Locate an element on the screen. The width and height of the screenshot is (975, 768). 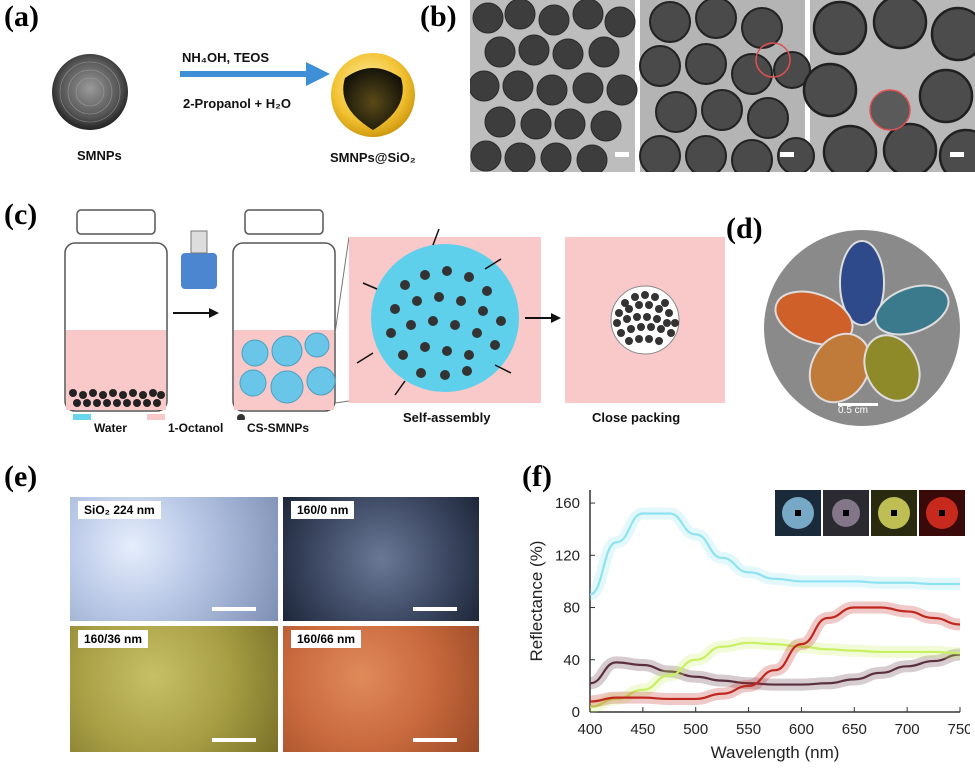
sem-image-160-0: 160/0 nm is located at coordinates (381, 559).